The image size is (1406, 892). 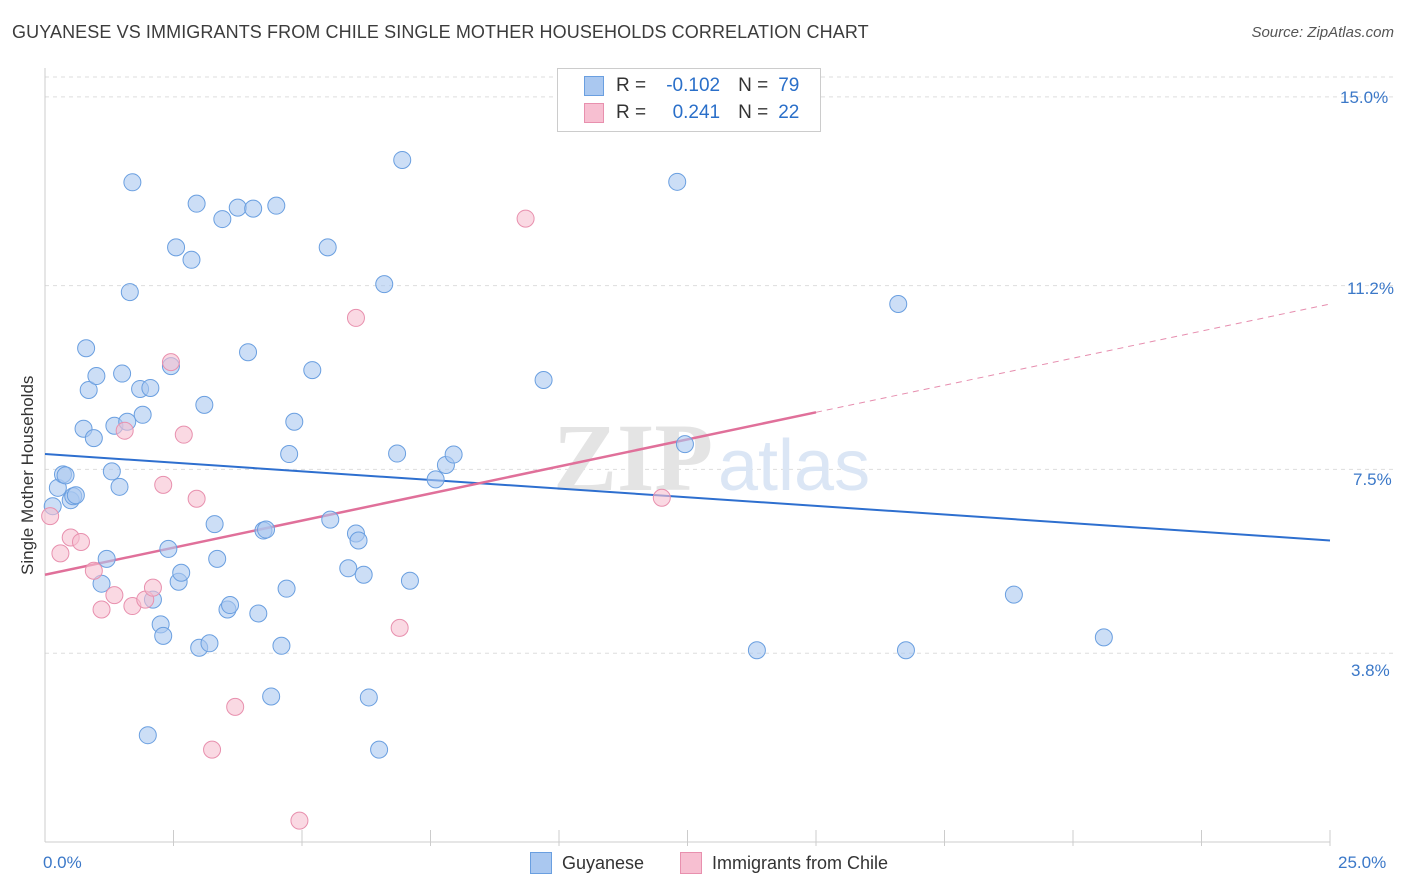 What do you see at coordinates (62, 862) in the screenshot?
I see `x-tick-min: 0.0%` at bounding box center [62, 862].